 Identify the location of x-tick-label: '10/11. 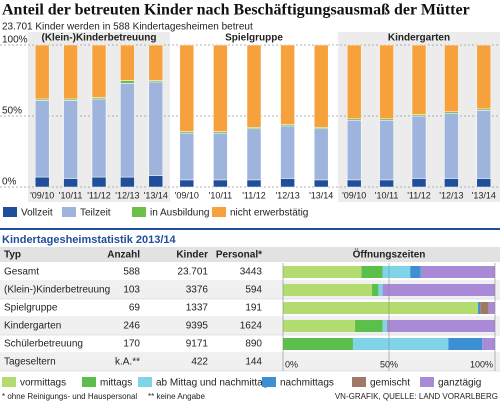
(221, 195).